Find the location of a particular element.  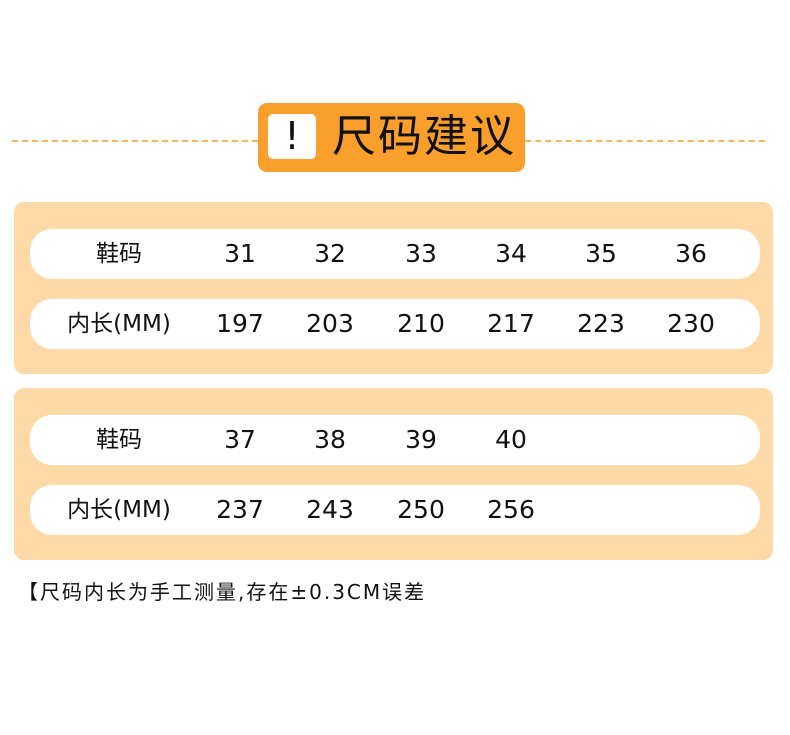

size-cell: 32 is located at coordinates (330, 253).